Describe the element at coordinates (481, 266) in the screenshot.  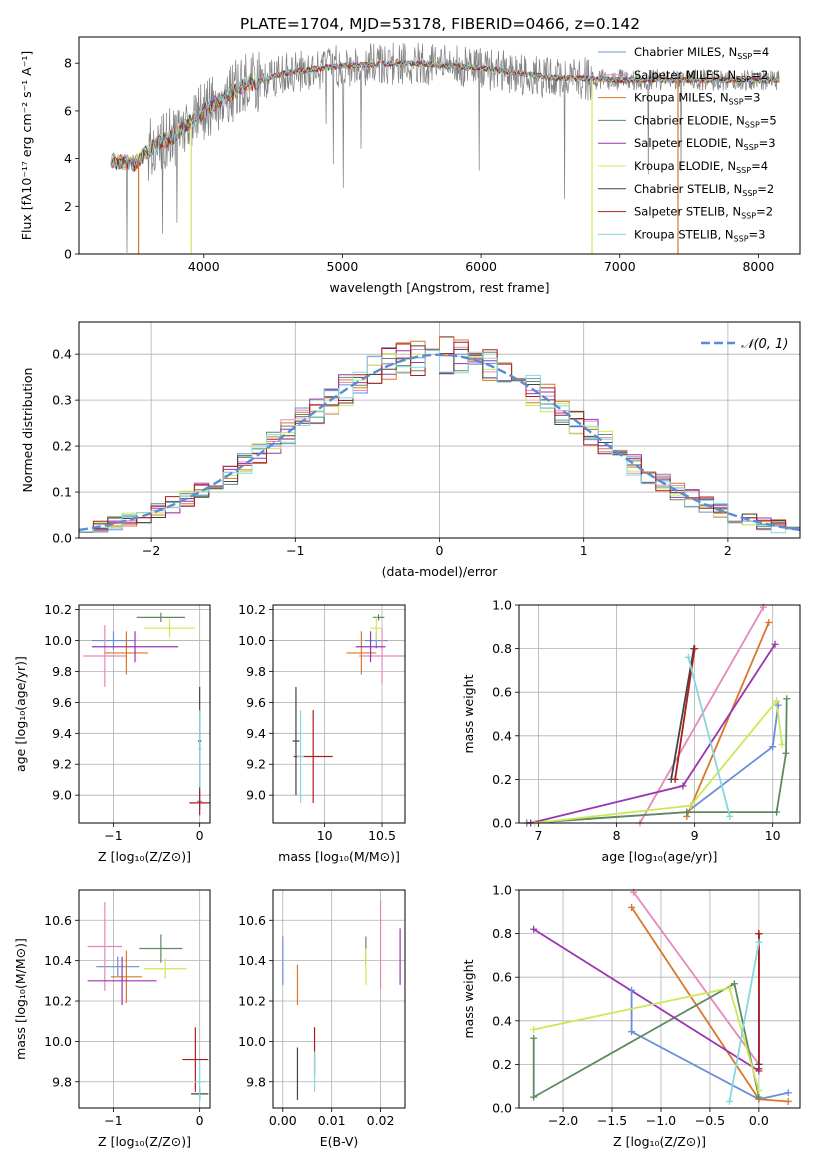
I see `x-tick-label: 6000` at that location.